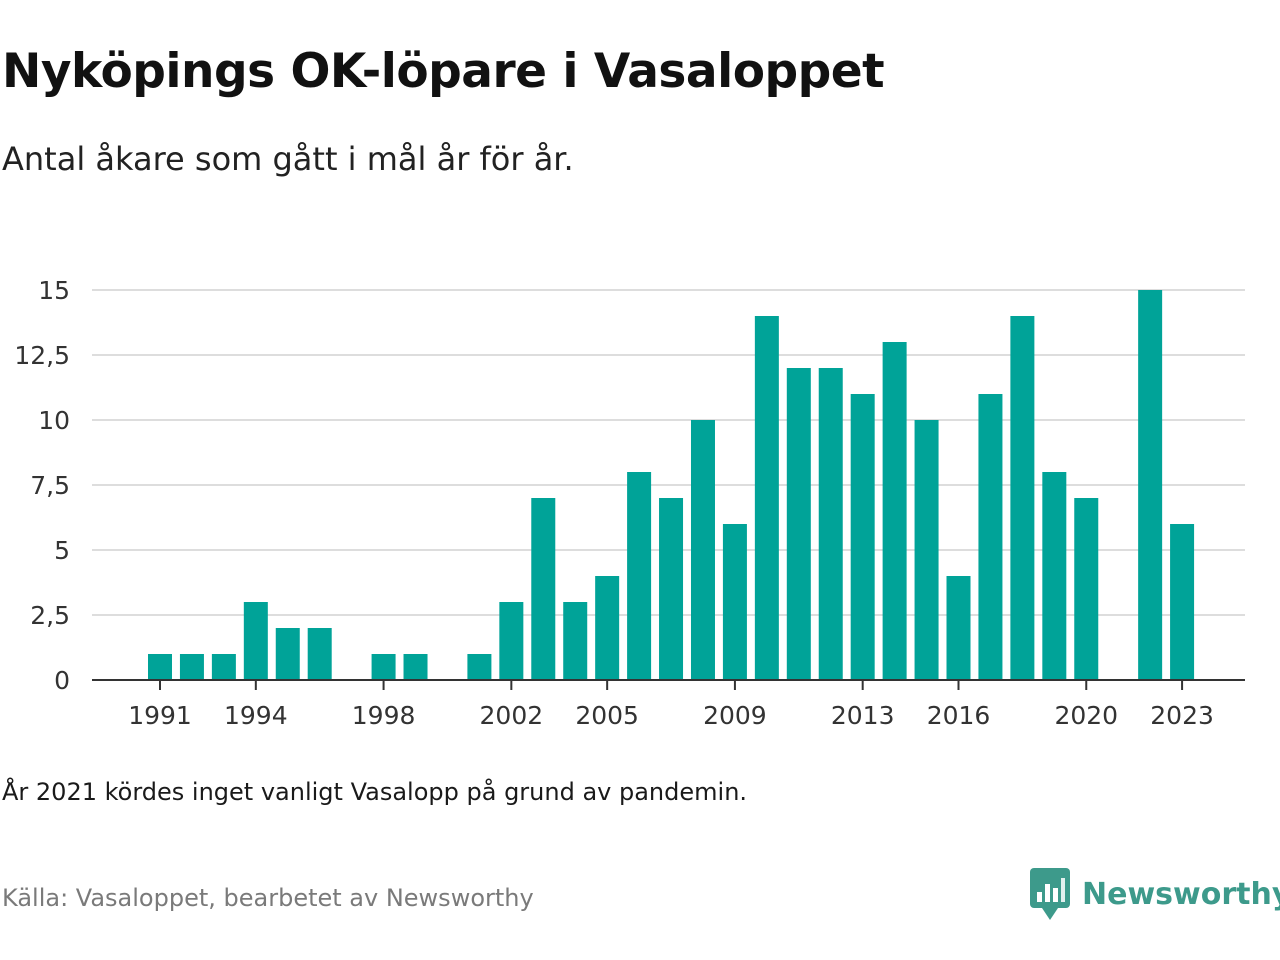 The height and width of the screenshot is (960, 1280). Describe the element at coordinates (1086, 715) in the screenshot. I see `x-tick-label: 2020` at that location.